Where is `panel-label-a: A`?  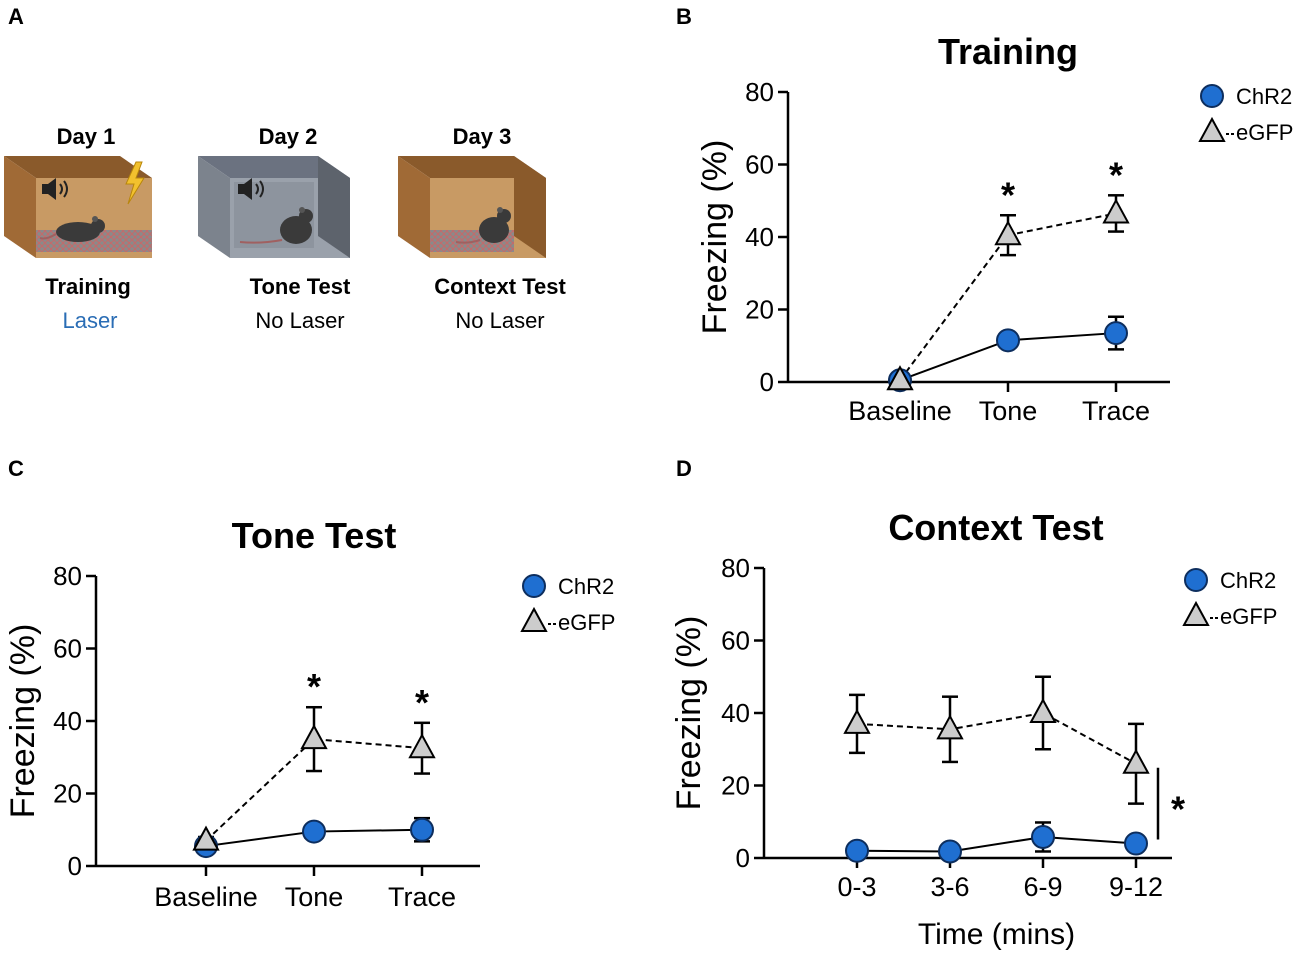
panel-label-a: A is located at coordinates (16, 16).